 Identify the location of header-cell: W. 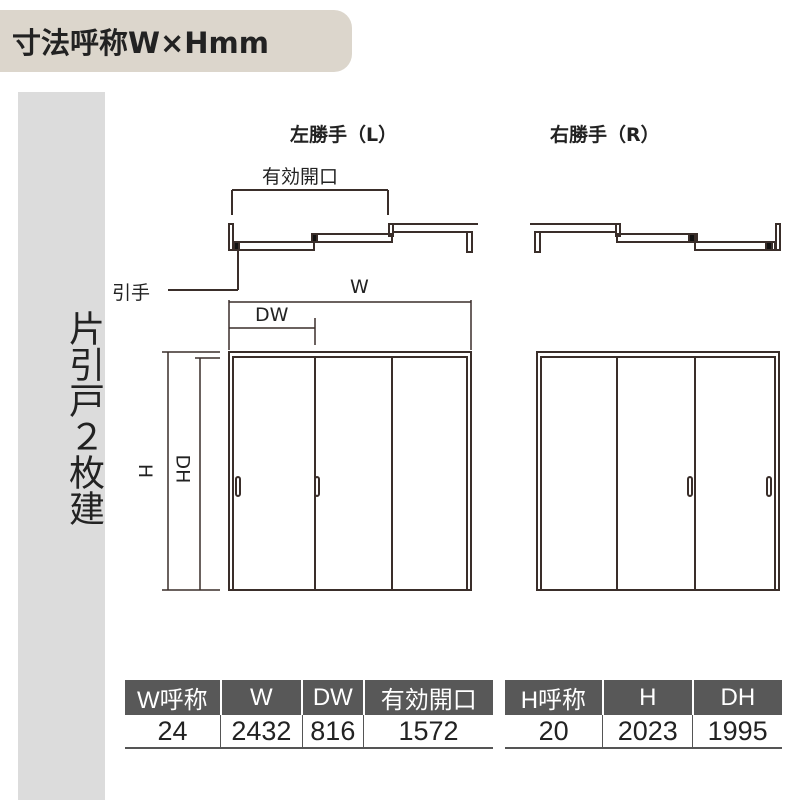
(261, 697).